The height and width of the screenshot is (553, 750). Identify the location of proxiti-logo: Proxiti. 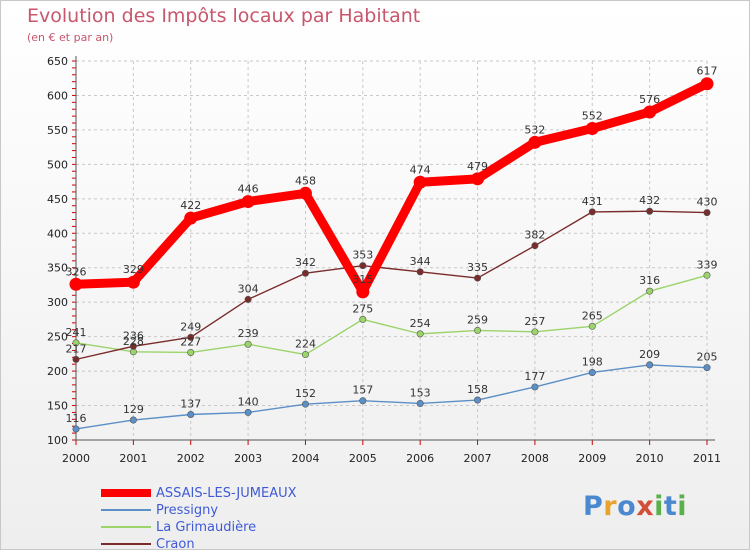
(635, 506).